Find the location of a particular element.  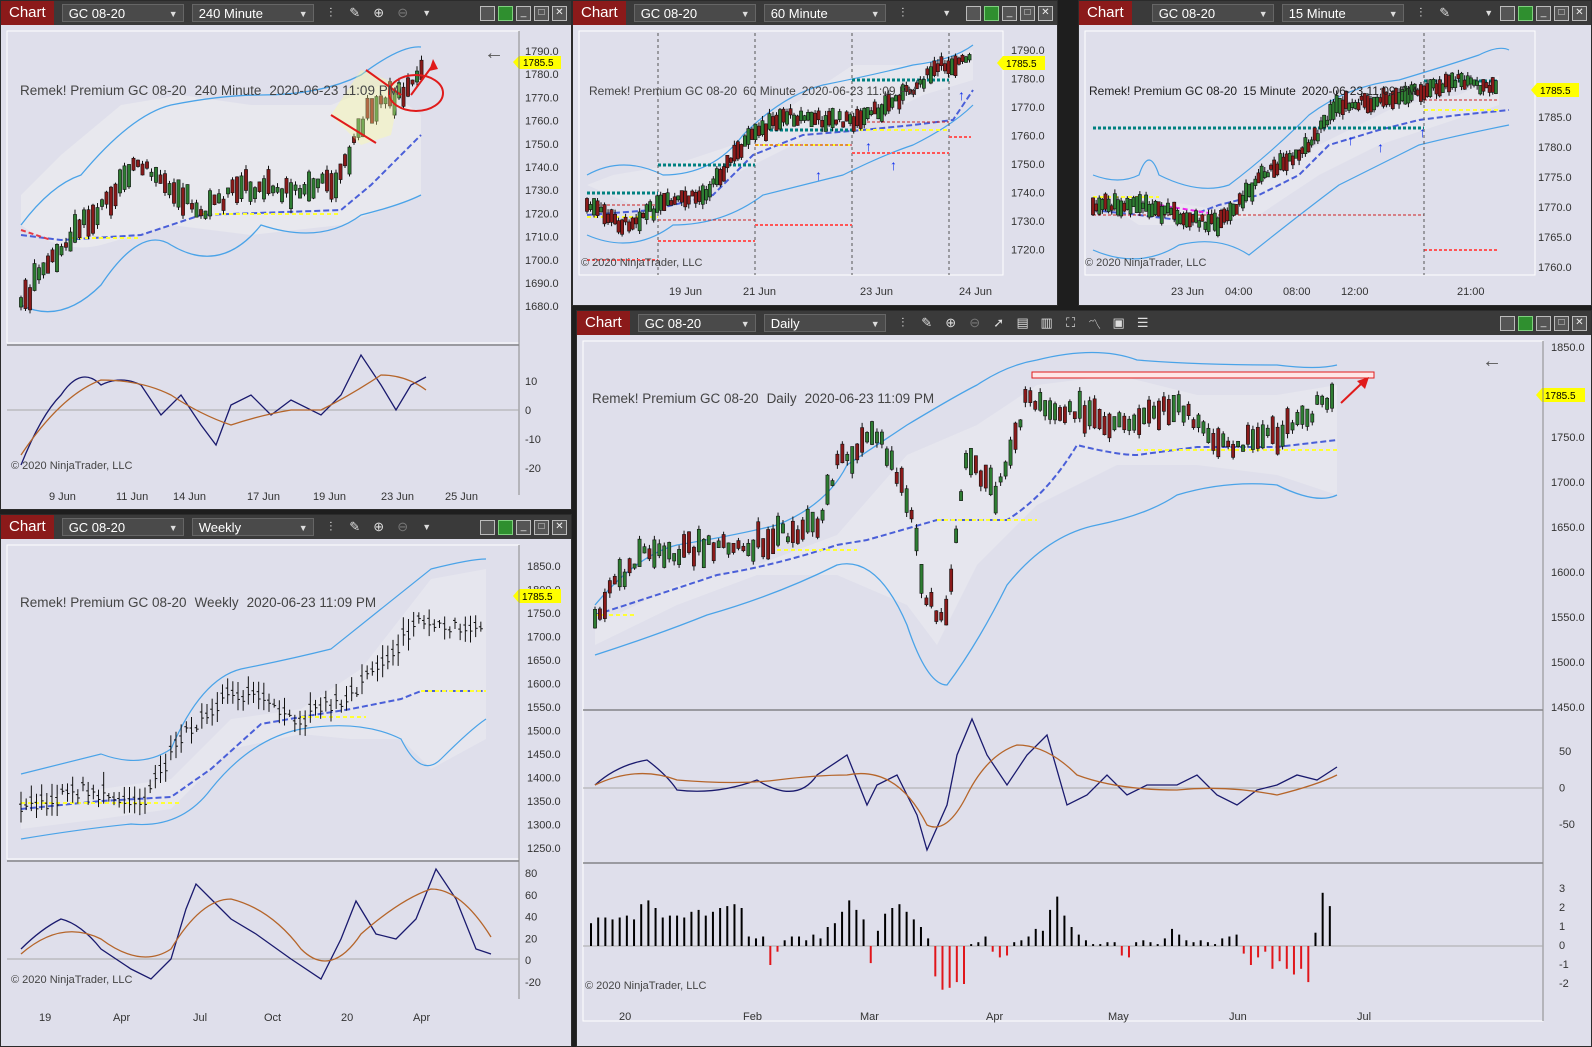

list-icon: ☰ is located at coordinates (1142, 322).